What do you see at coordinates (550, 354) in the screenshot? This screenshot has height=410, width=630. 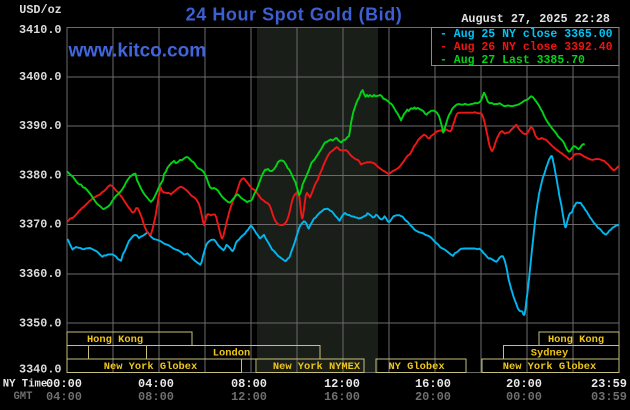 I see `svg-text: Sydney` at bounding box center [550, 354].